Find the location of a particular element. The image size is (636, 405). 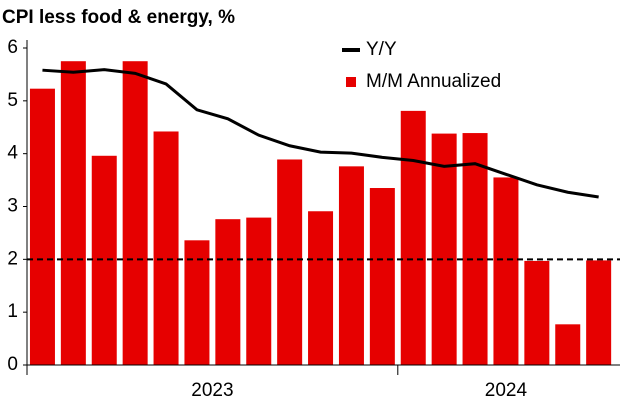

legend-label: M/M Annualized is located at coordinates (433, 81).